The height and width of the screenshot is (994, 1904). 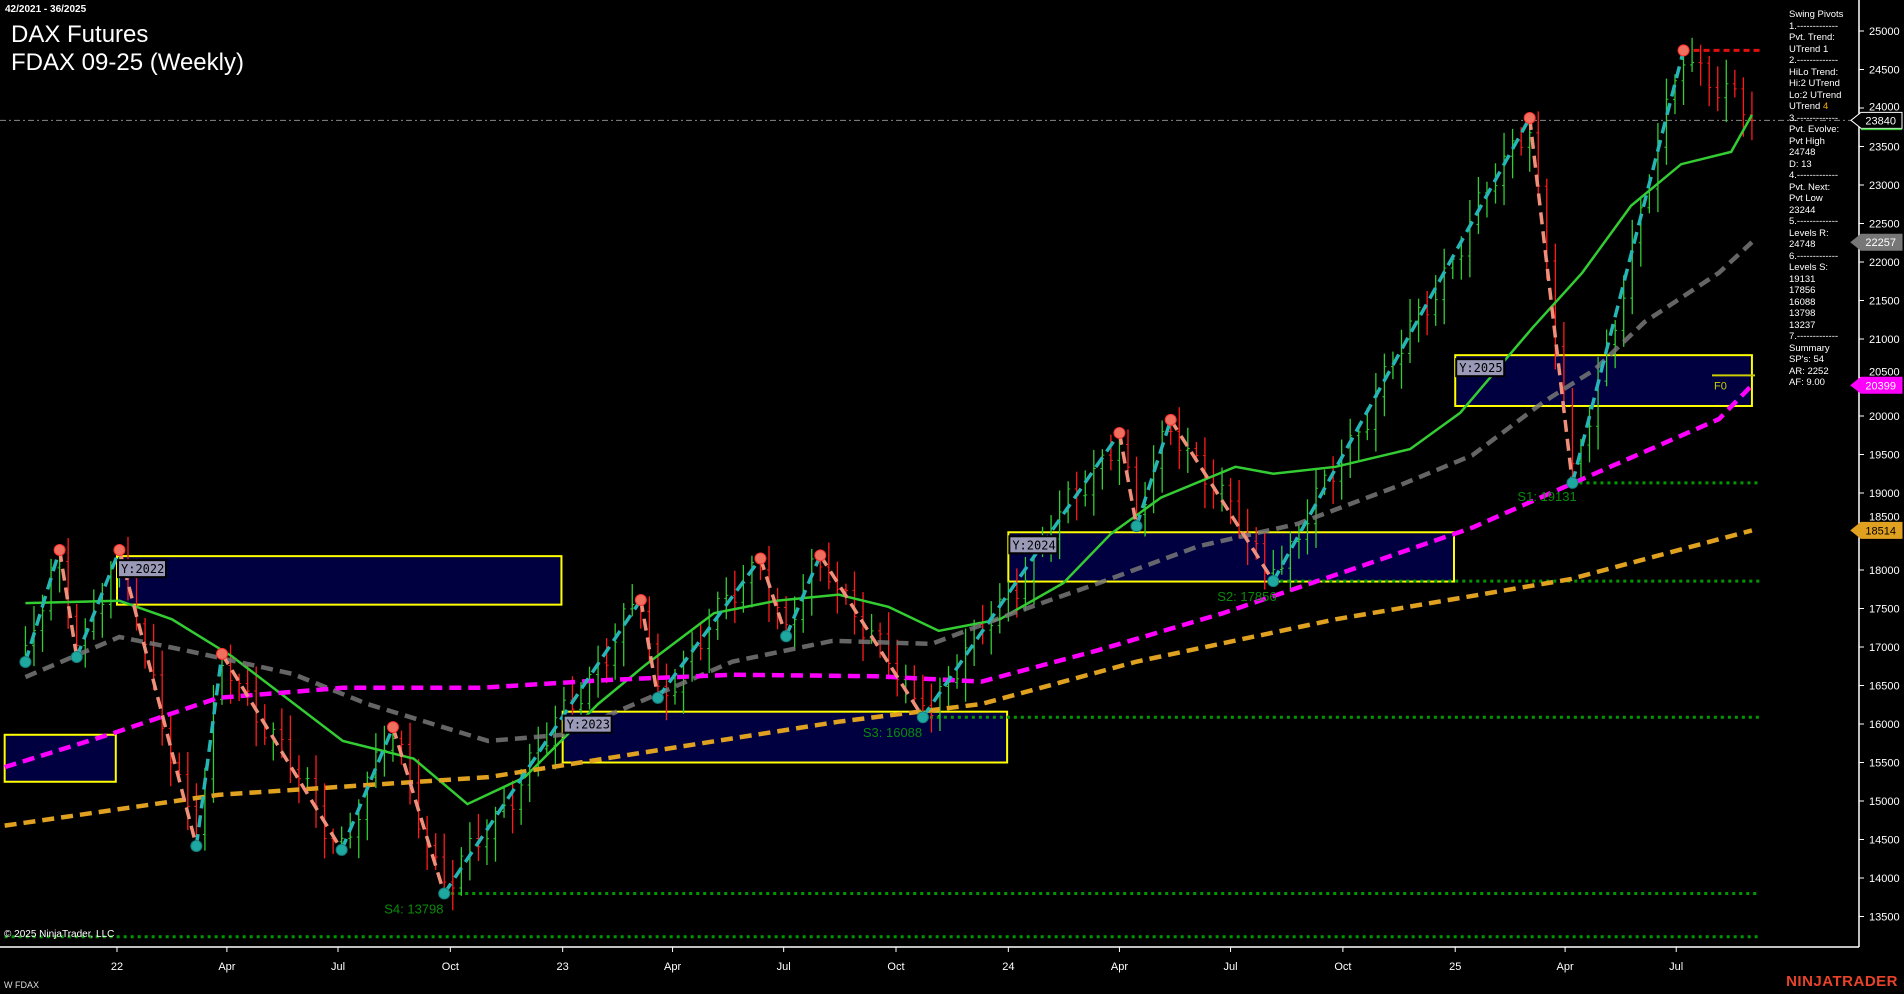 What do you see at coordinates (1802, 279) in the screenshot?
I see `panel-line: 19131` at bounding box center [1802, 279].